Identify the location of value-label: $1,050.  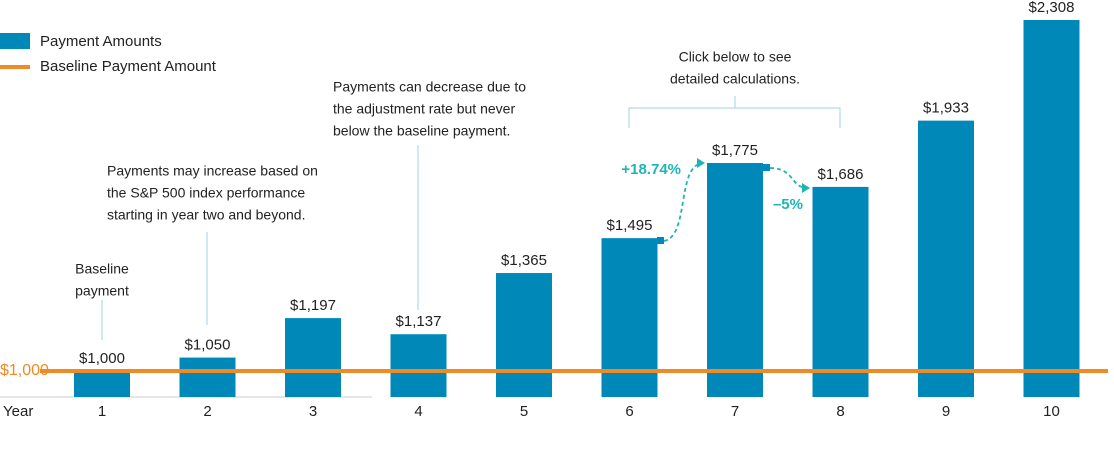
(208, 345).